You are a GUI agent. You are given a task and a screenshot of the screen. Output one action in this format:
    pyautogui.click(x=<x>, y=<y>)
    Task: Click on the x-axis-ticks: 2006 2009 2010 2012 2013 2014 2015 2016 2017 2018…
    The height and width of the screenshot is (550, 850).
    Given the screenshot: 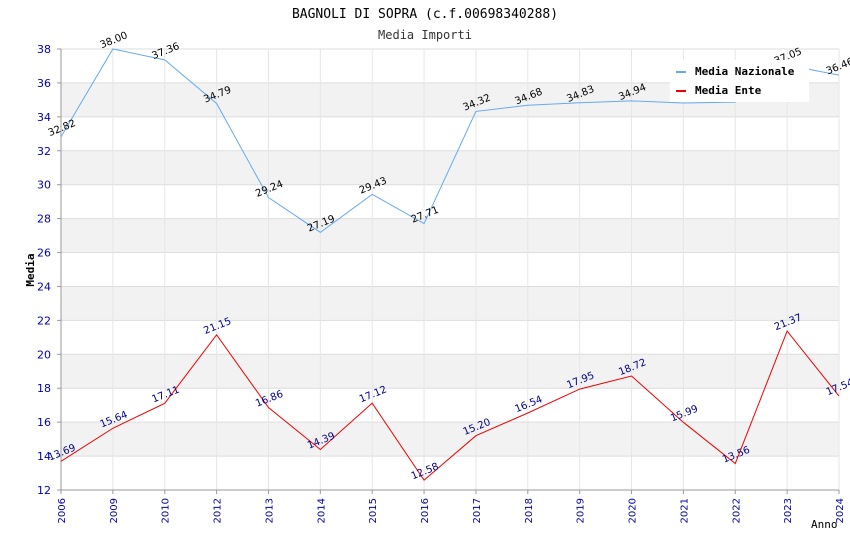 What is the action you would take?
    pyautogui.click(x=451, y=506)
    